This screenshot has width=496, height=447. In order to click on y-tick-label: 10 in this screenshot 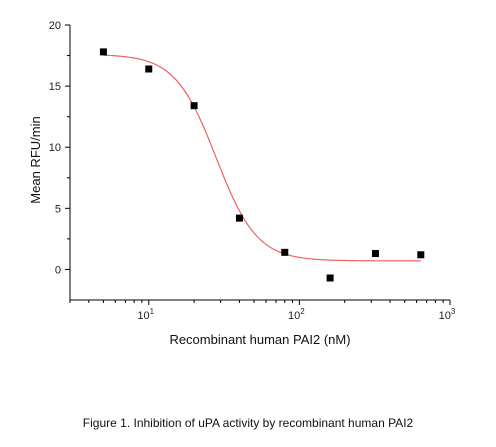, I will do `click(55, 148)`.